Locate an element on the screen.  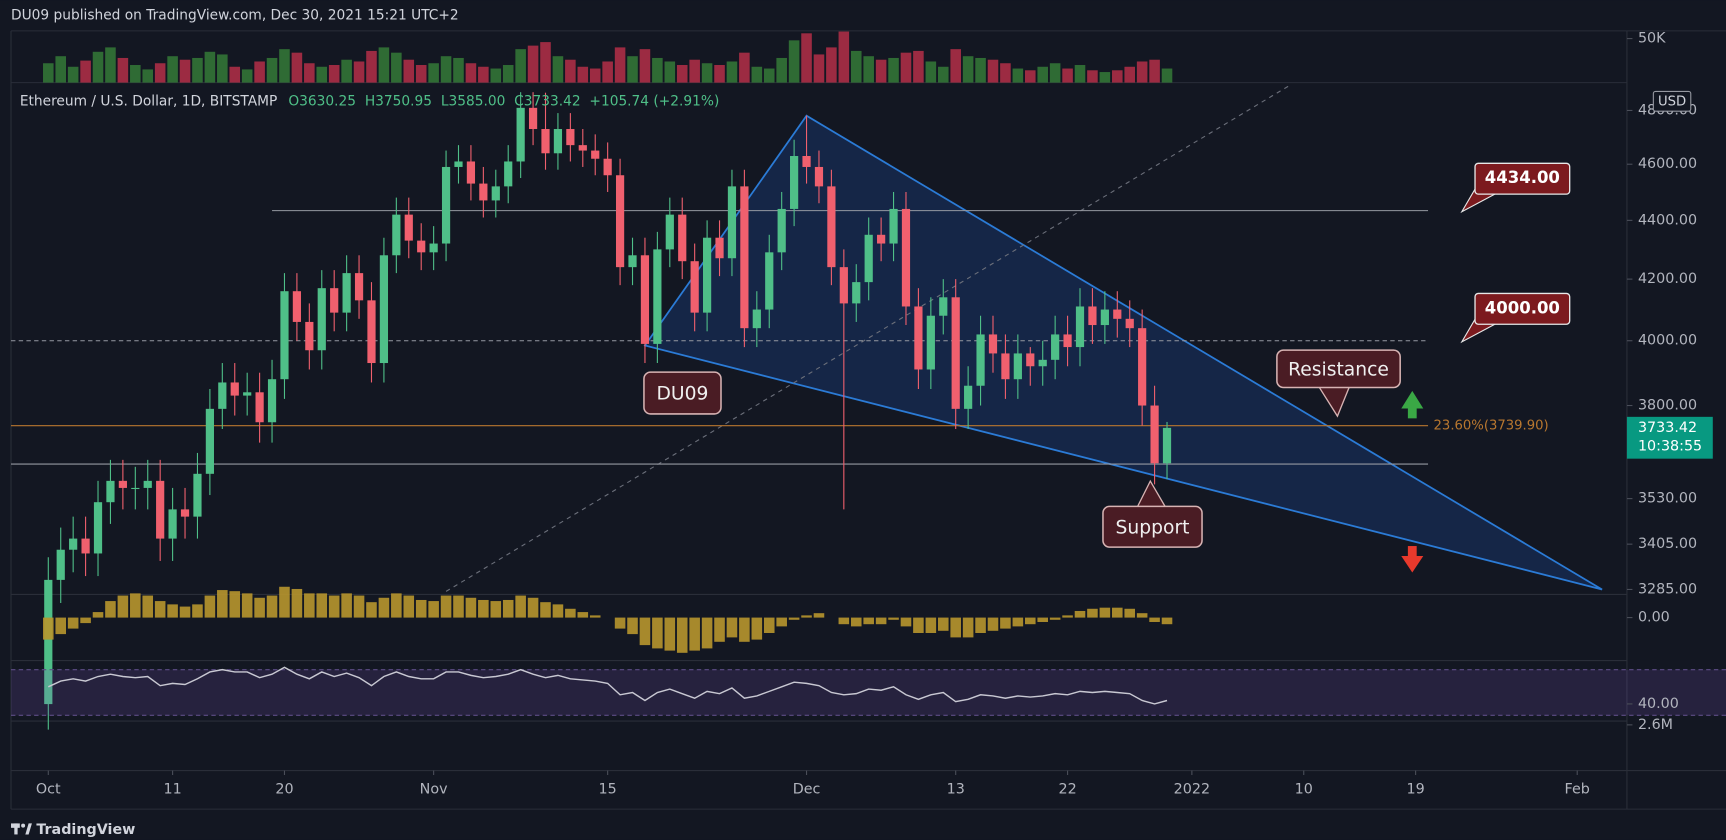
y-tick-label: 3530.00 is located at coordinates (1667, 499).